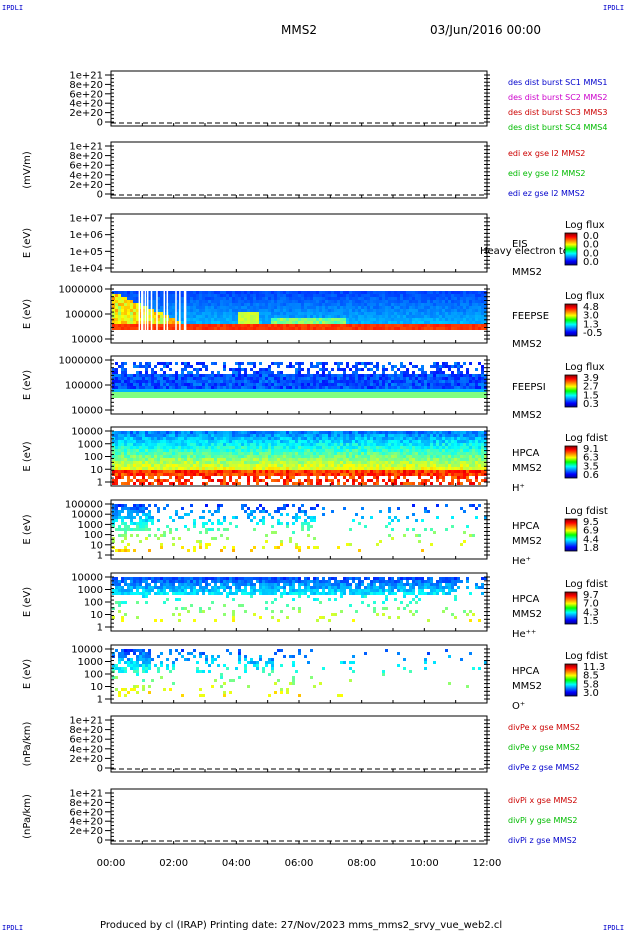  I want to click on colorbar-tick-label: -0.5, so click(593, 333).